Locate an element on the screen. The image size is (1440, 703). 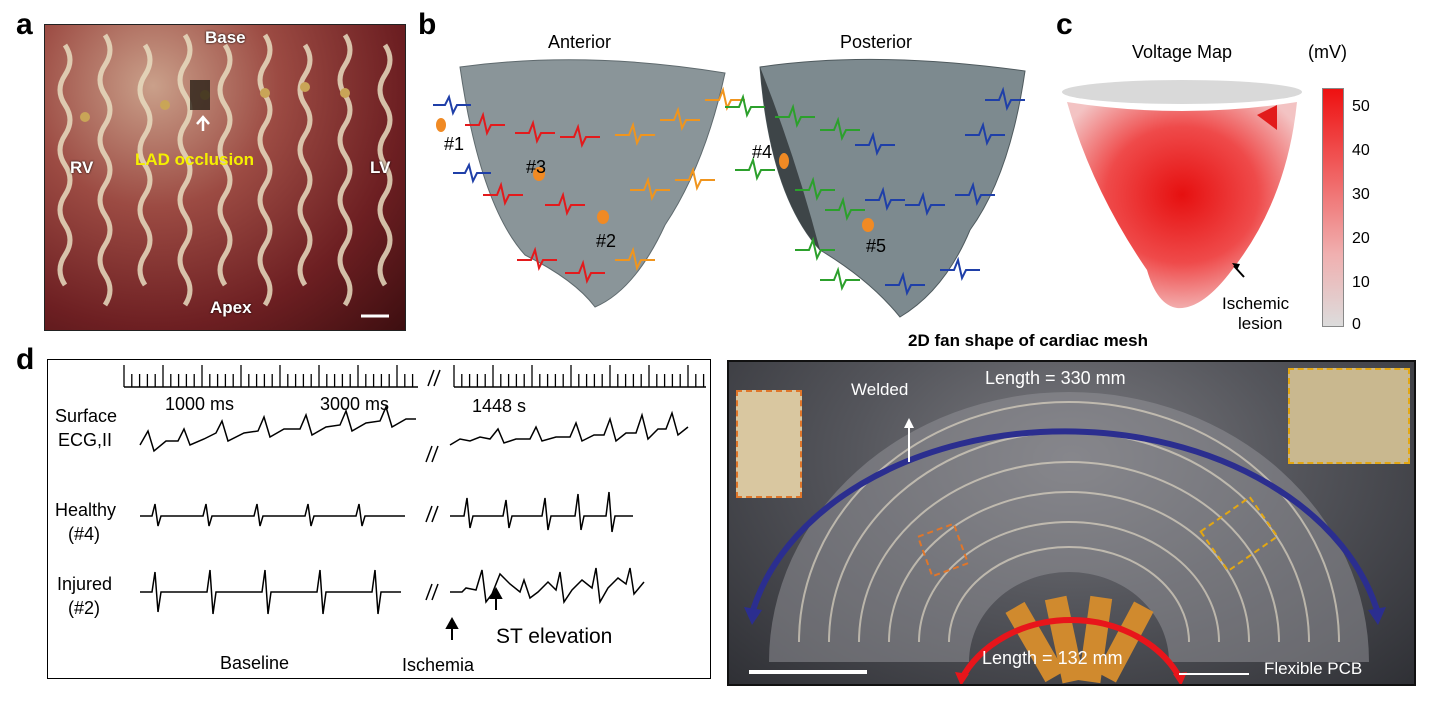
title-anterior: Anterior is located at coordinates (580, 42).